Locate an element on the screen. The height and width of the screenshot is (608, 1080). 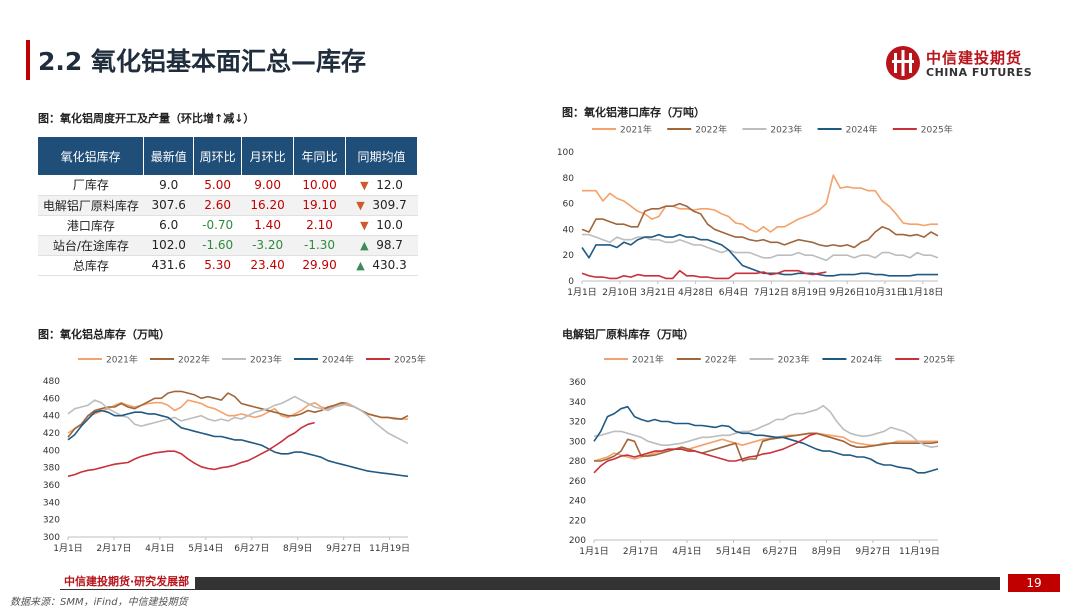
table-row: 站台/在途库存 102.0 -1.60 -3.20 -1.30 ▲ 98.7 is located at coordinates (228, 245).